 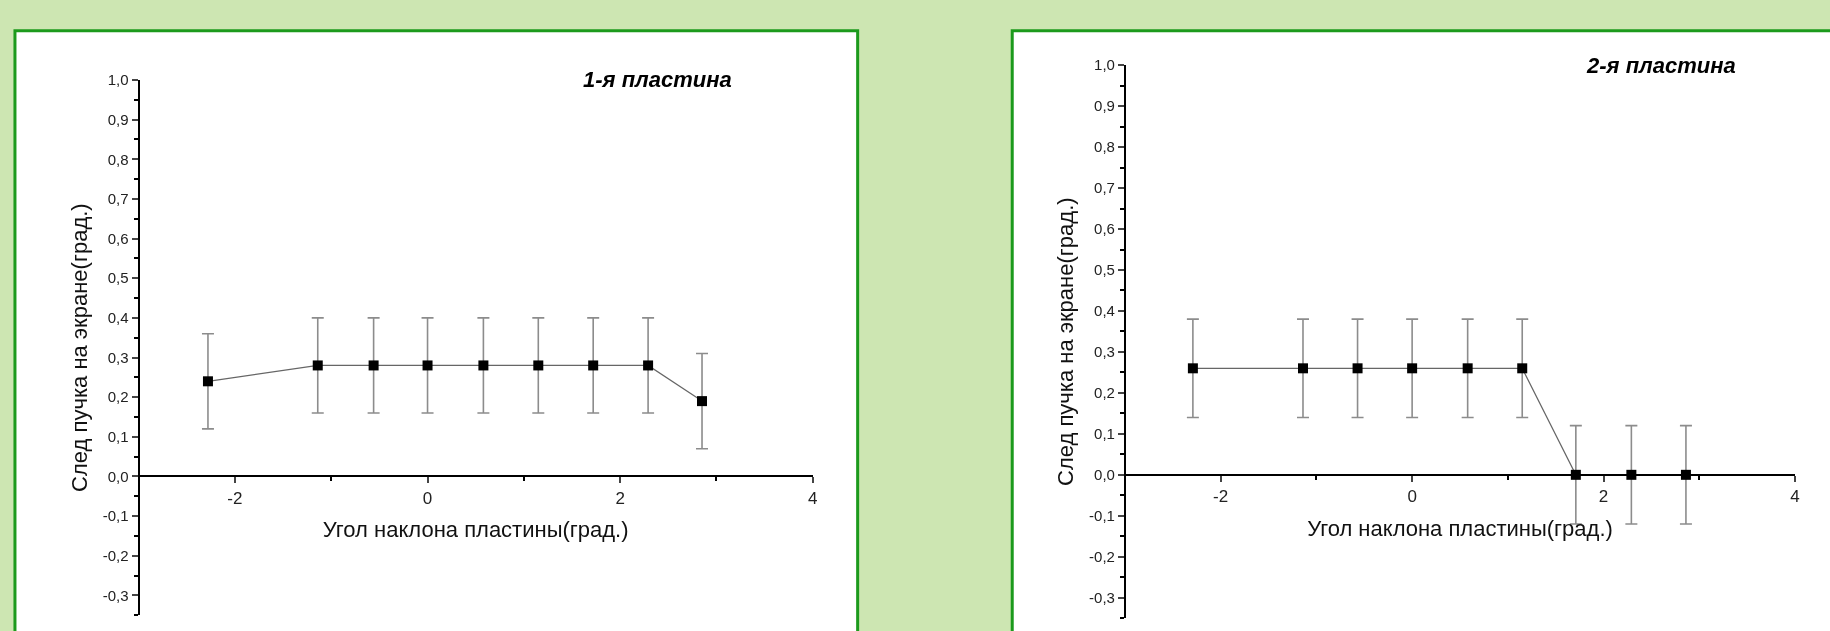 I want to click on chart-title: 1-я пластина, so click(x=657, y=79).